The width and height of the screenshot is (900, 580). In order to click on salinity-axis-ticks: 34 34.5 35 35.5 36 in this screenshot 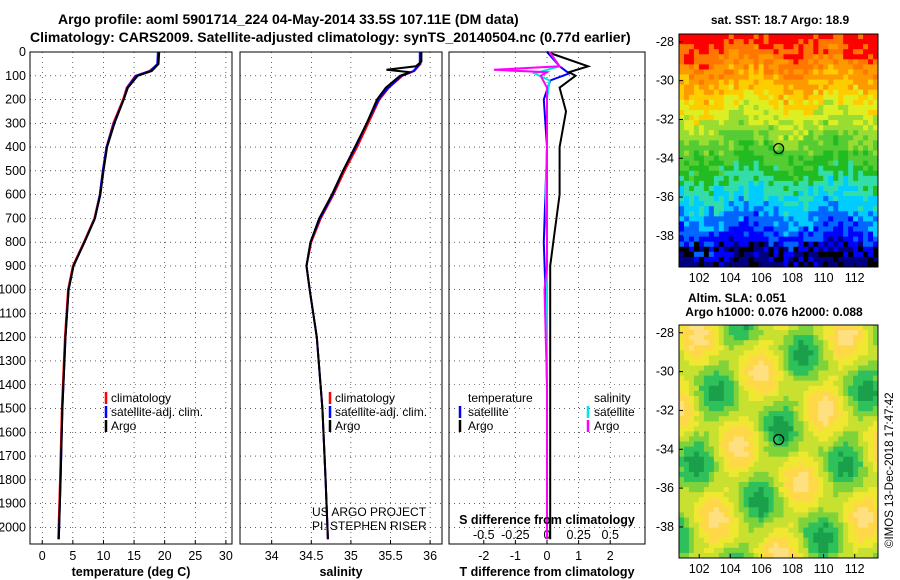, I will do `click(351, 551)`.